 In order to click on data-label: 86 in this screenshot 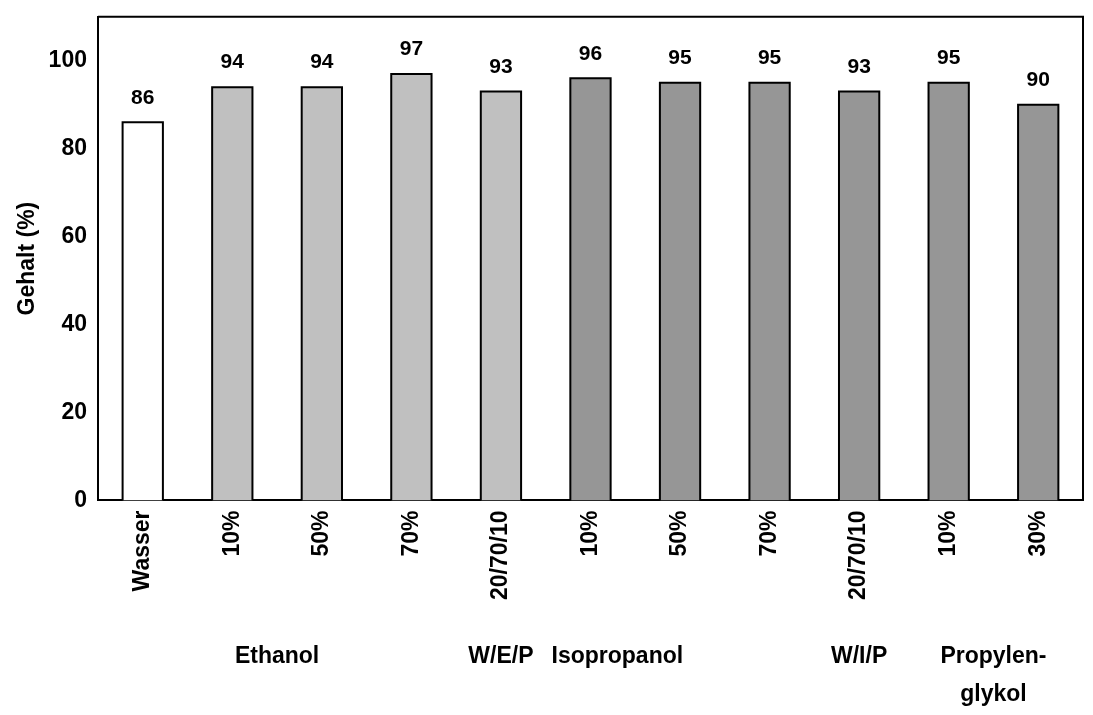, I will do `click(143, 96)`.